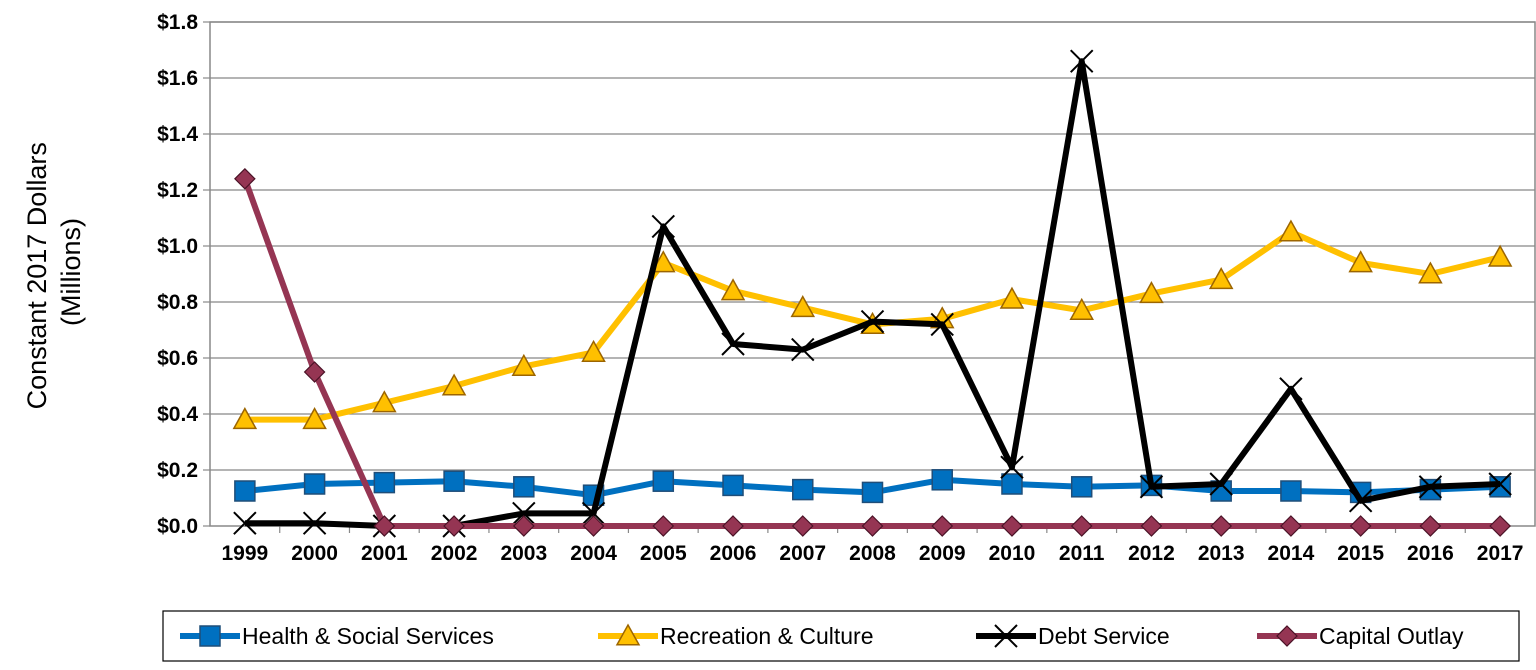 The height and width of the screenshot is (670, 1536). What do you see at coordinates (1221, 553) in the screenshot?
I see `x-tick-label: 2013` at bounding box center [1221, 553].